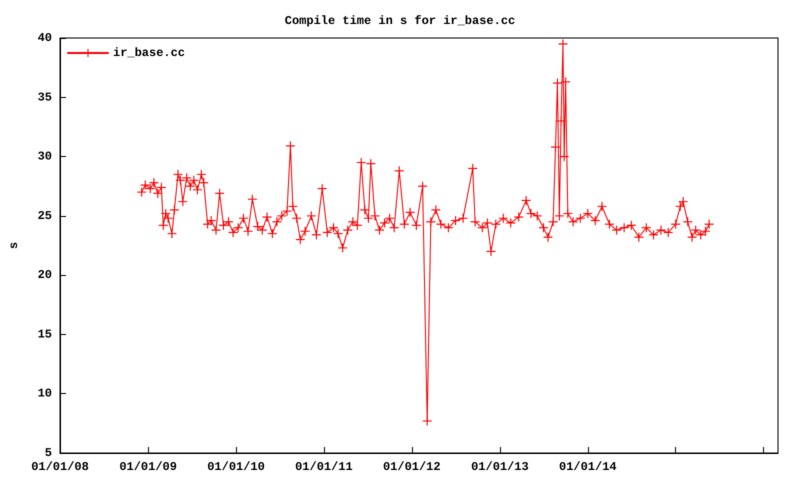 The image size is (800, 480). What do you see at coordinates (236, 467) in the screenshot?
I see `x-tick-label: 01/01/10` at bounding box center [236, 467].